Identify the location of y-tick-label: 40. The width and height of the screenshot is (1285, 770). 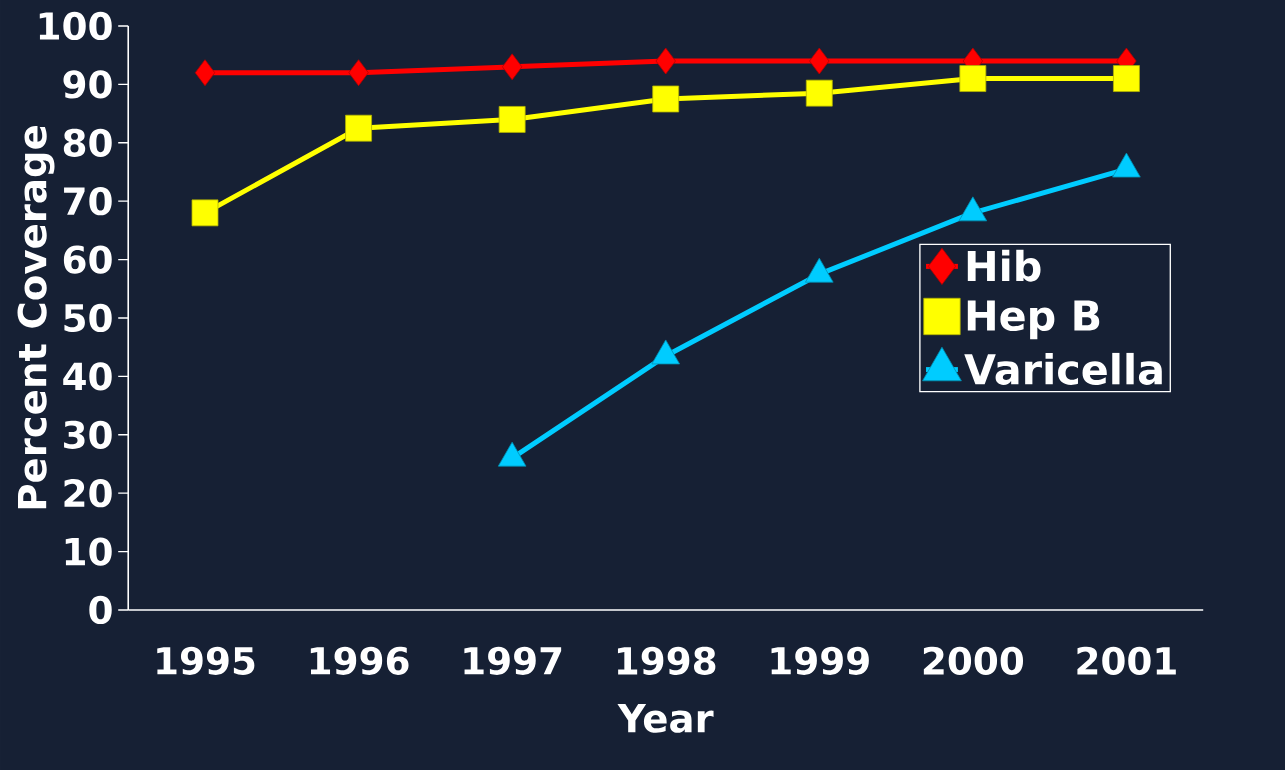
(87, 376).